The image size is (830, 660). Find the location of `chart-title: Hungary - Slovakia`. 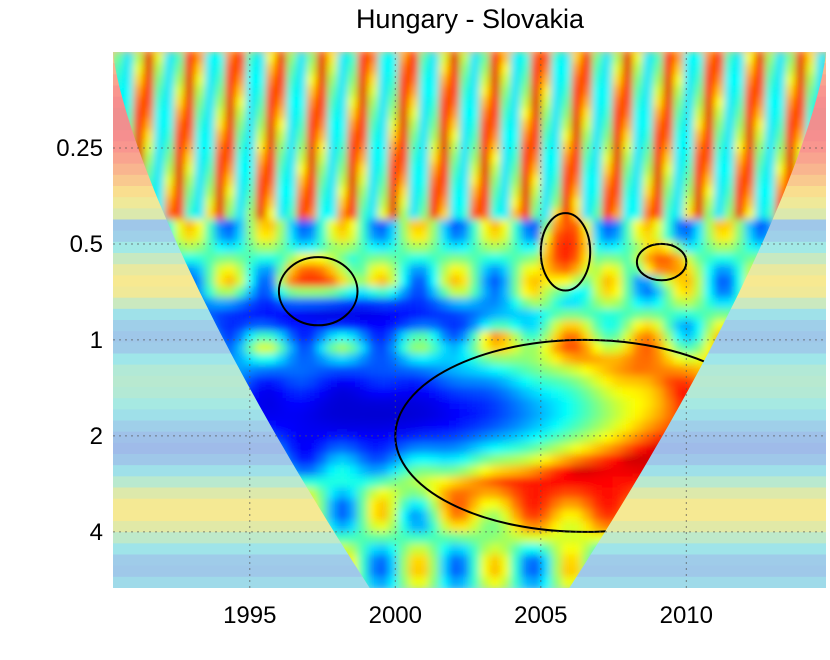

chart-title: Hungary - Slovakia is located at coordinates (470, 19).